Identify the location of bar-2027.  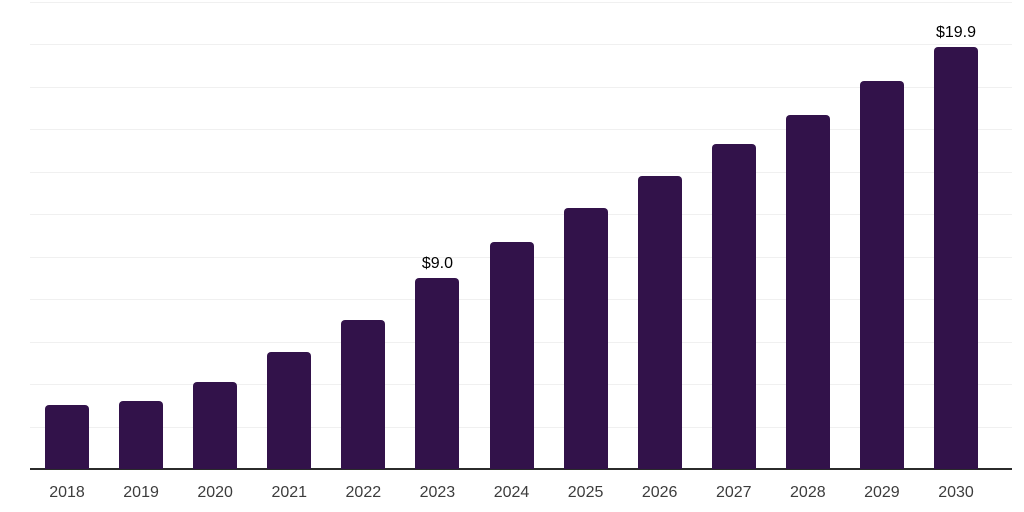
(733, 306).